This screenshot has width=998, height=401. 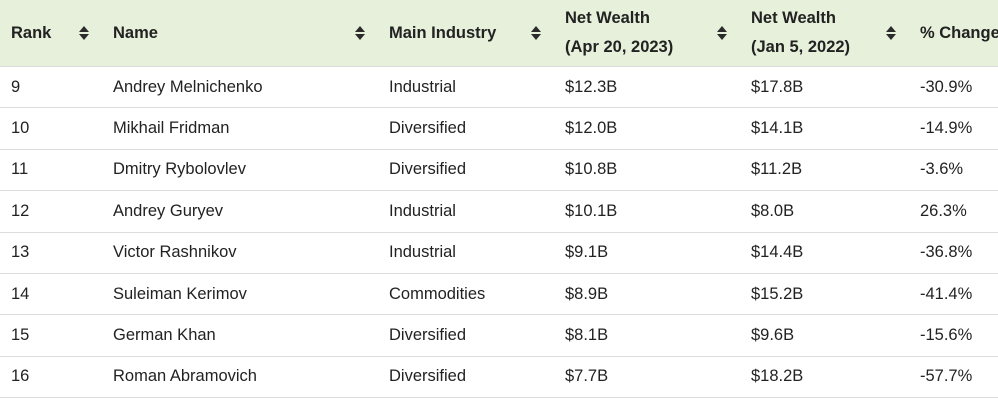 I want to click on cell-change: -57.7%, so click(x=946, y=376).